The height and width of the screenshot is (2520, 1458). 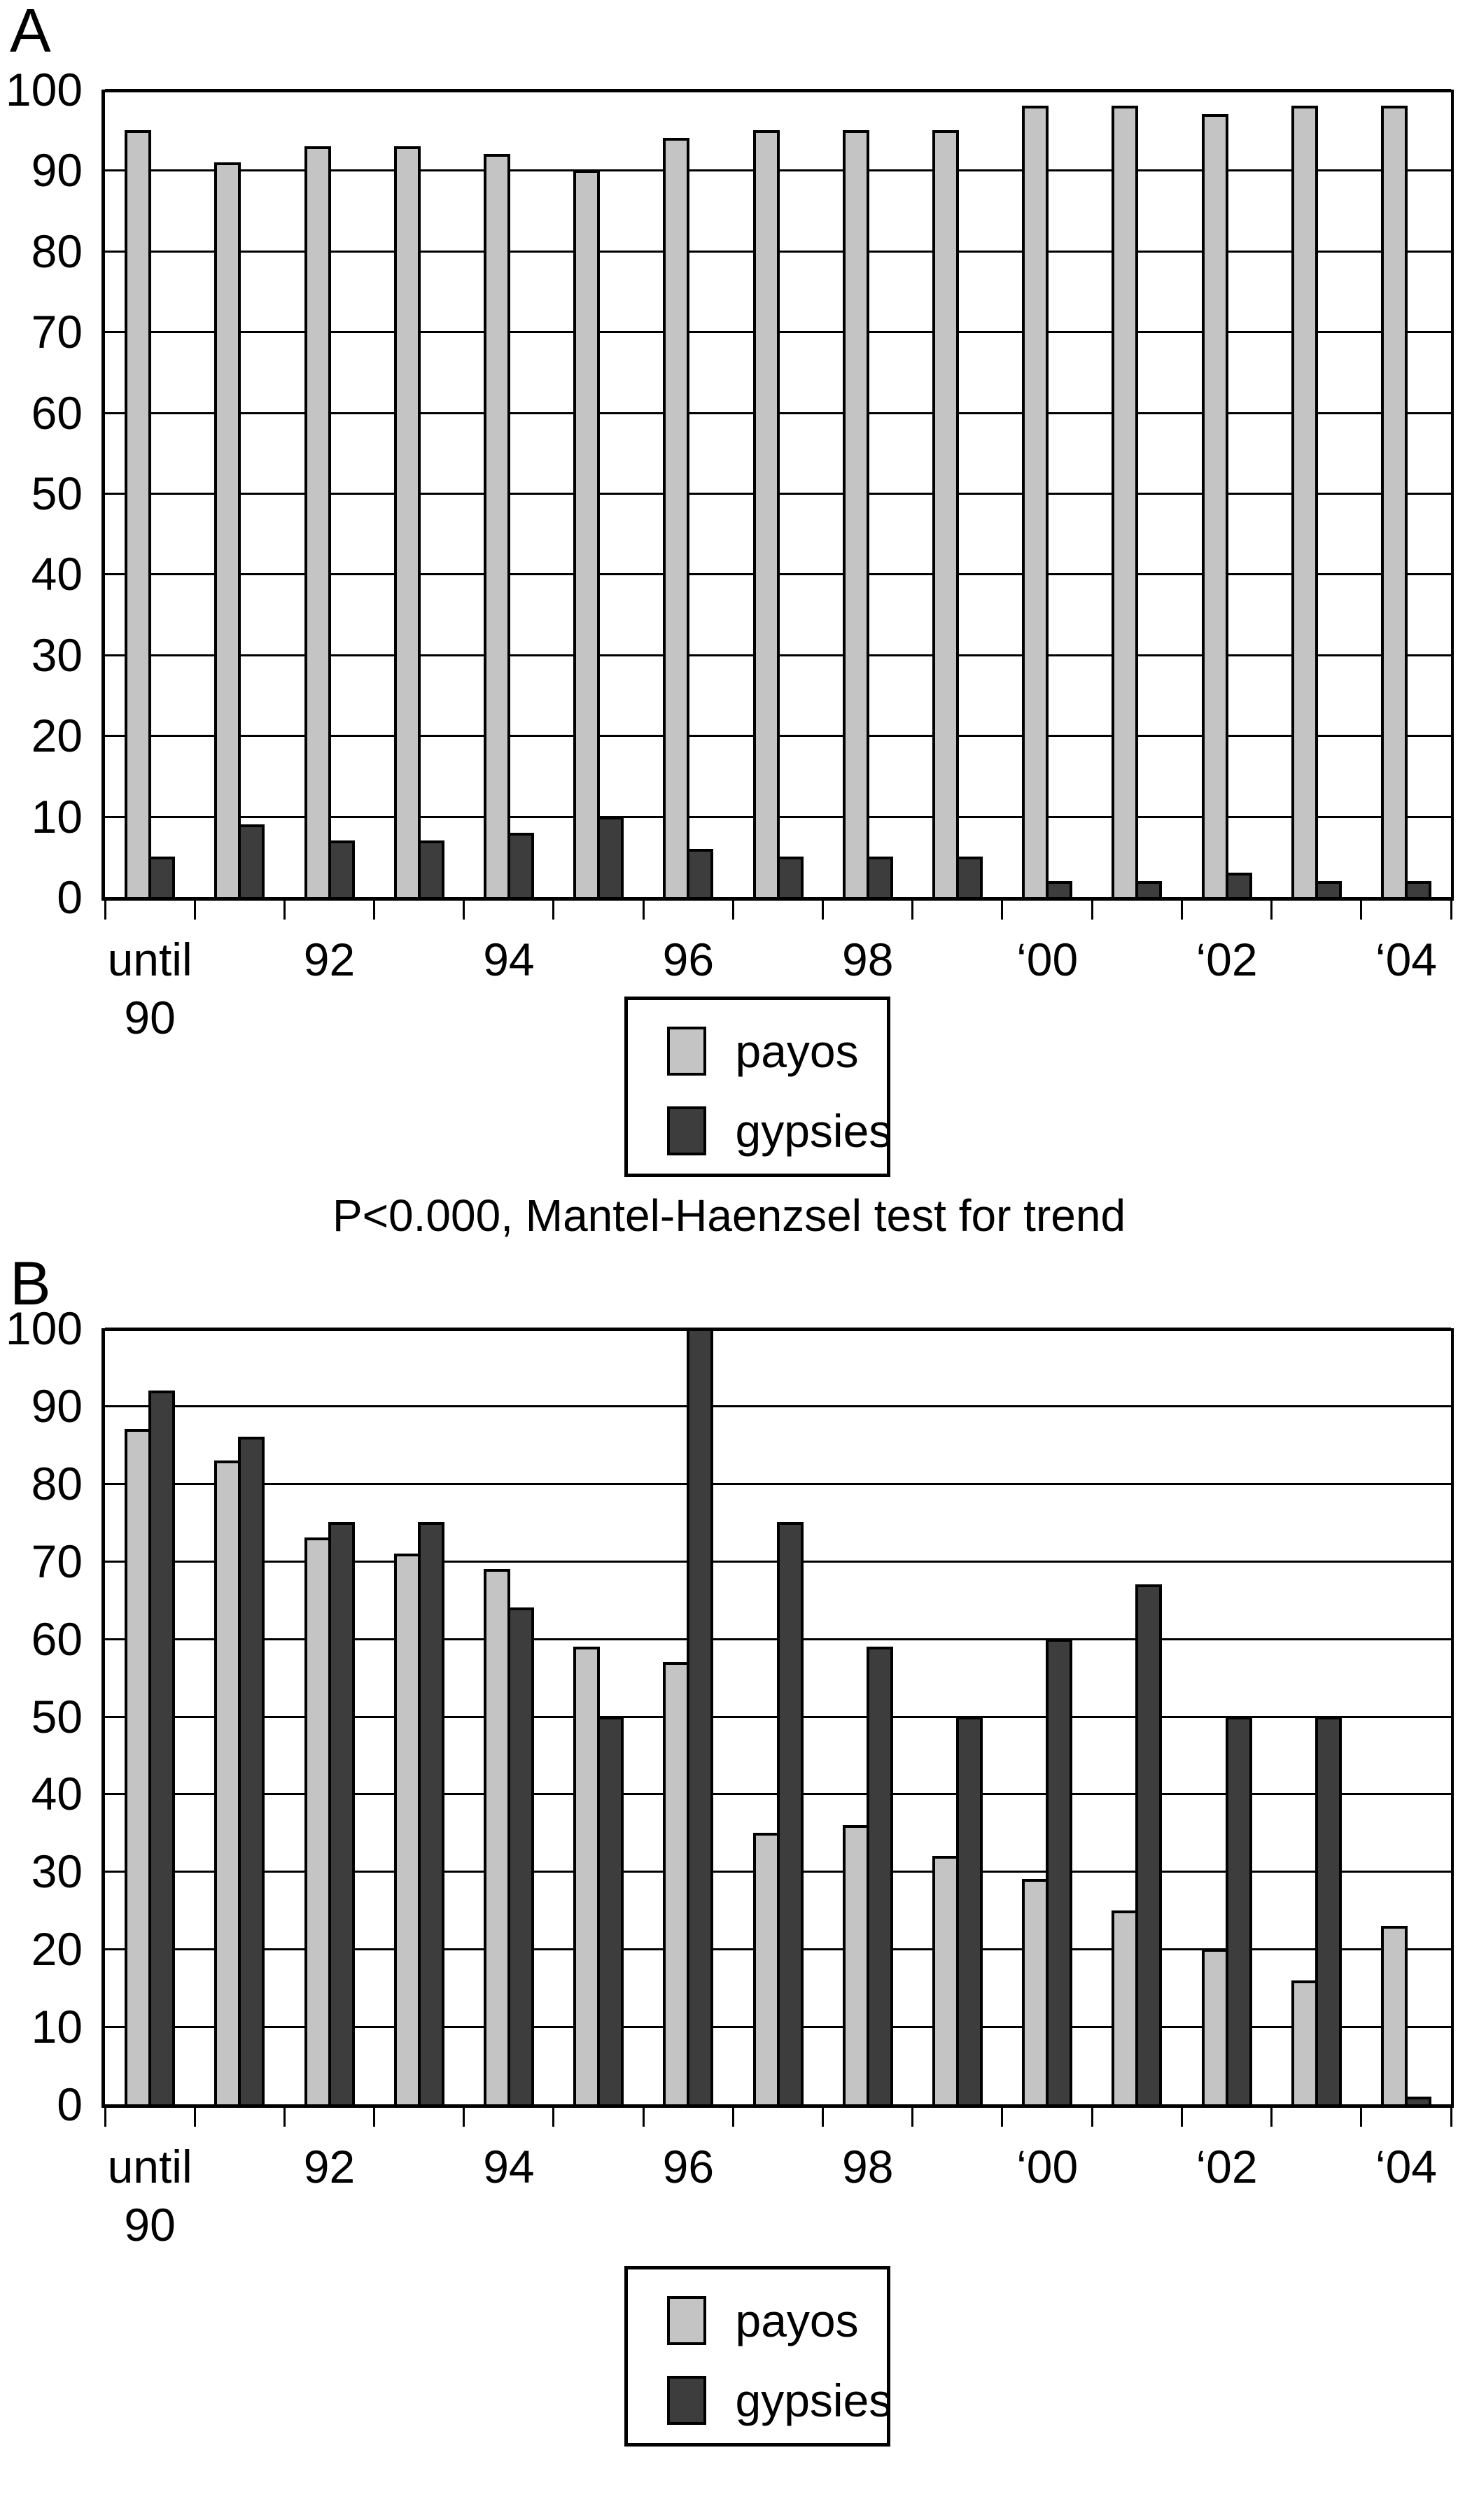 What do you see at coordinates (1227, 2166) in the screenshot?
I see `x-axis-label: ‘02` at bounding box center [1227, 2166].